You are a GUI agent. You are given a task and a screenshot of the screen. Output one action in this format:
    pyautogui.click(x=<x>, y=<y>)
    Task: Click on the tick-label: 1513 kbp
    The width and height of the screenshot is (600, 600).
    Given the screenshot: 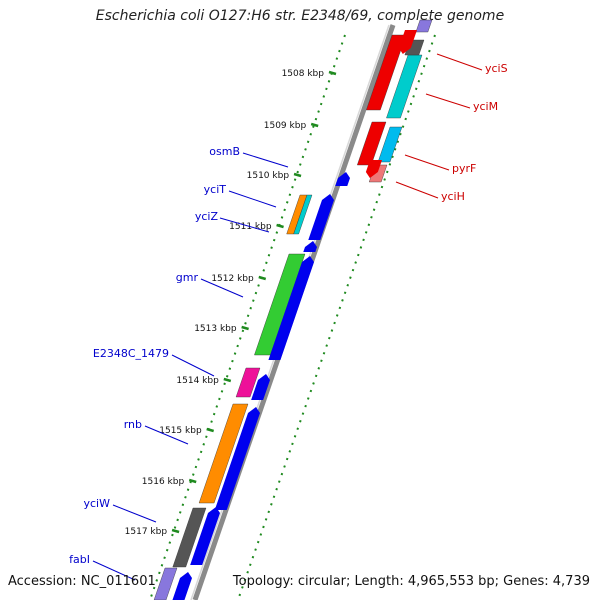 What is the action you would take?
    pyautogui.click(x=215, y=329)
    